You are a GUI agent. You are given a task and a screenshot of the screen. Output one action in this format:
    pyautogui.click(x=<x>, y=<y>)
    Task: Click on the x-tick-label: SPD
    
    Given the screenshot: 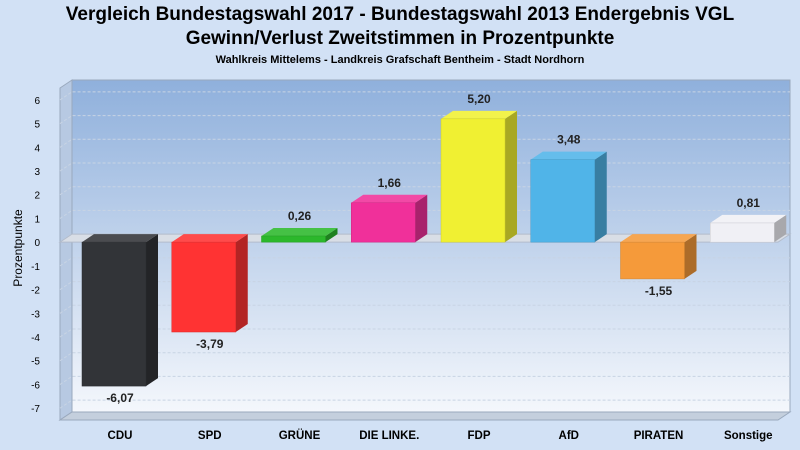 What is the action you would take?
    pyautogui.click(x=210, y=436)
    